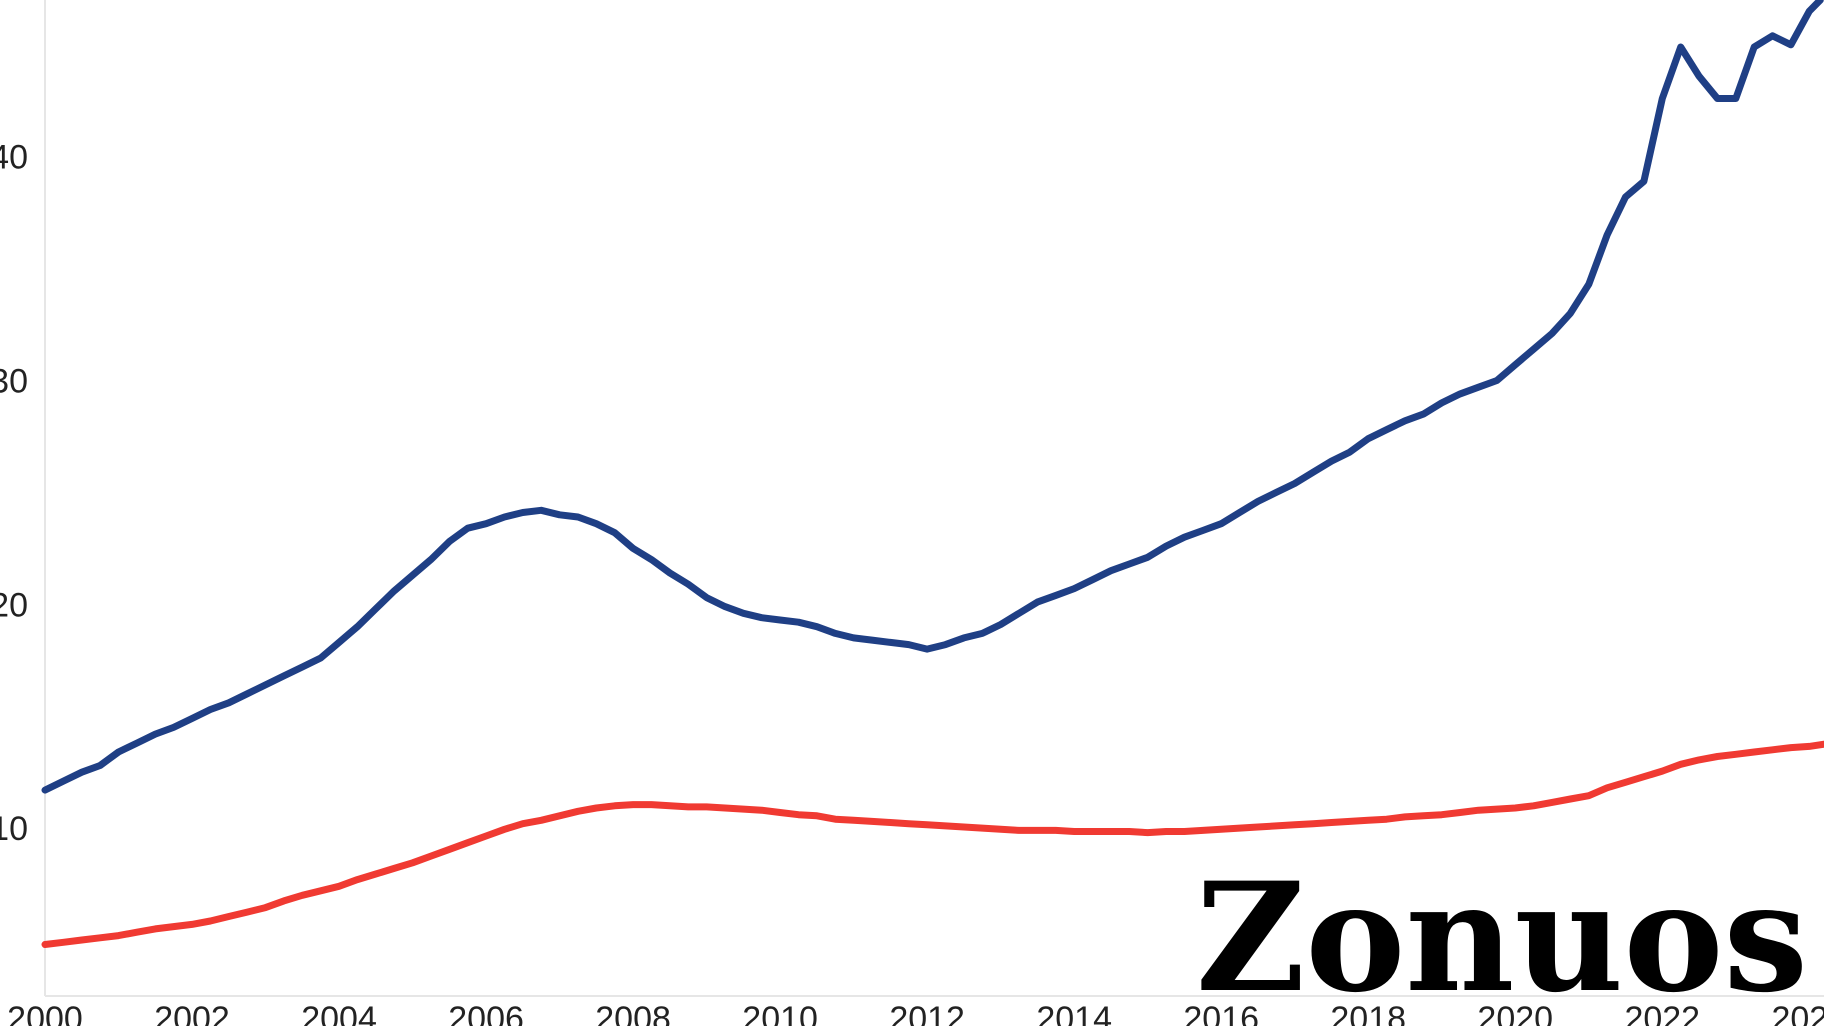 The image size is (1824, 1031). I want to click on x-tick-label: 2014, so click(1074, 1013).